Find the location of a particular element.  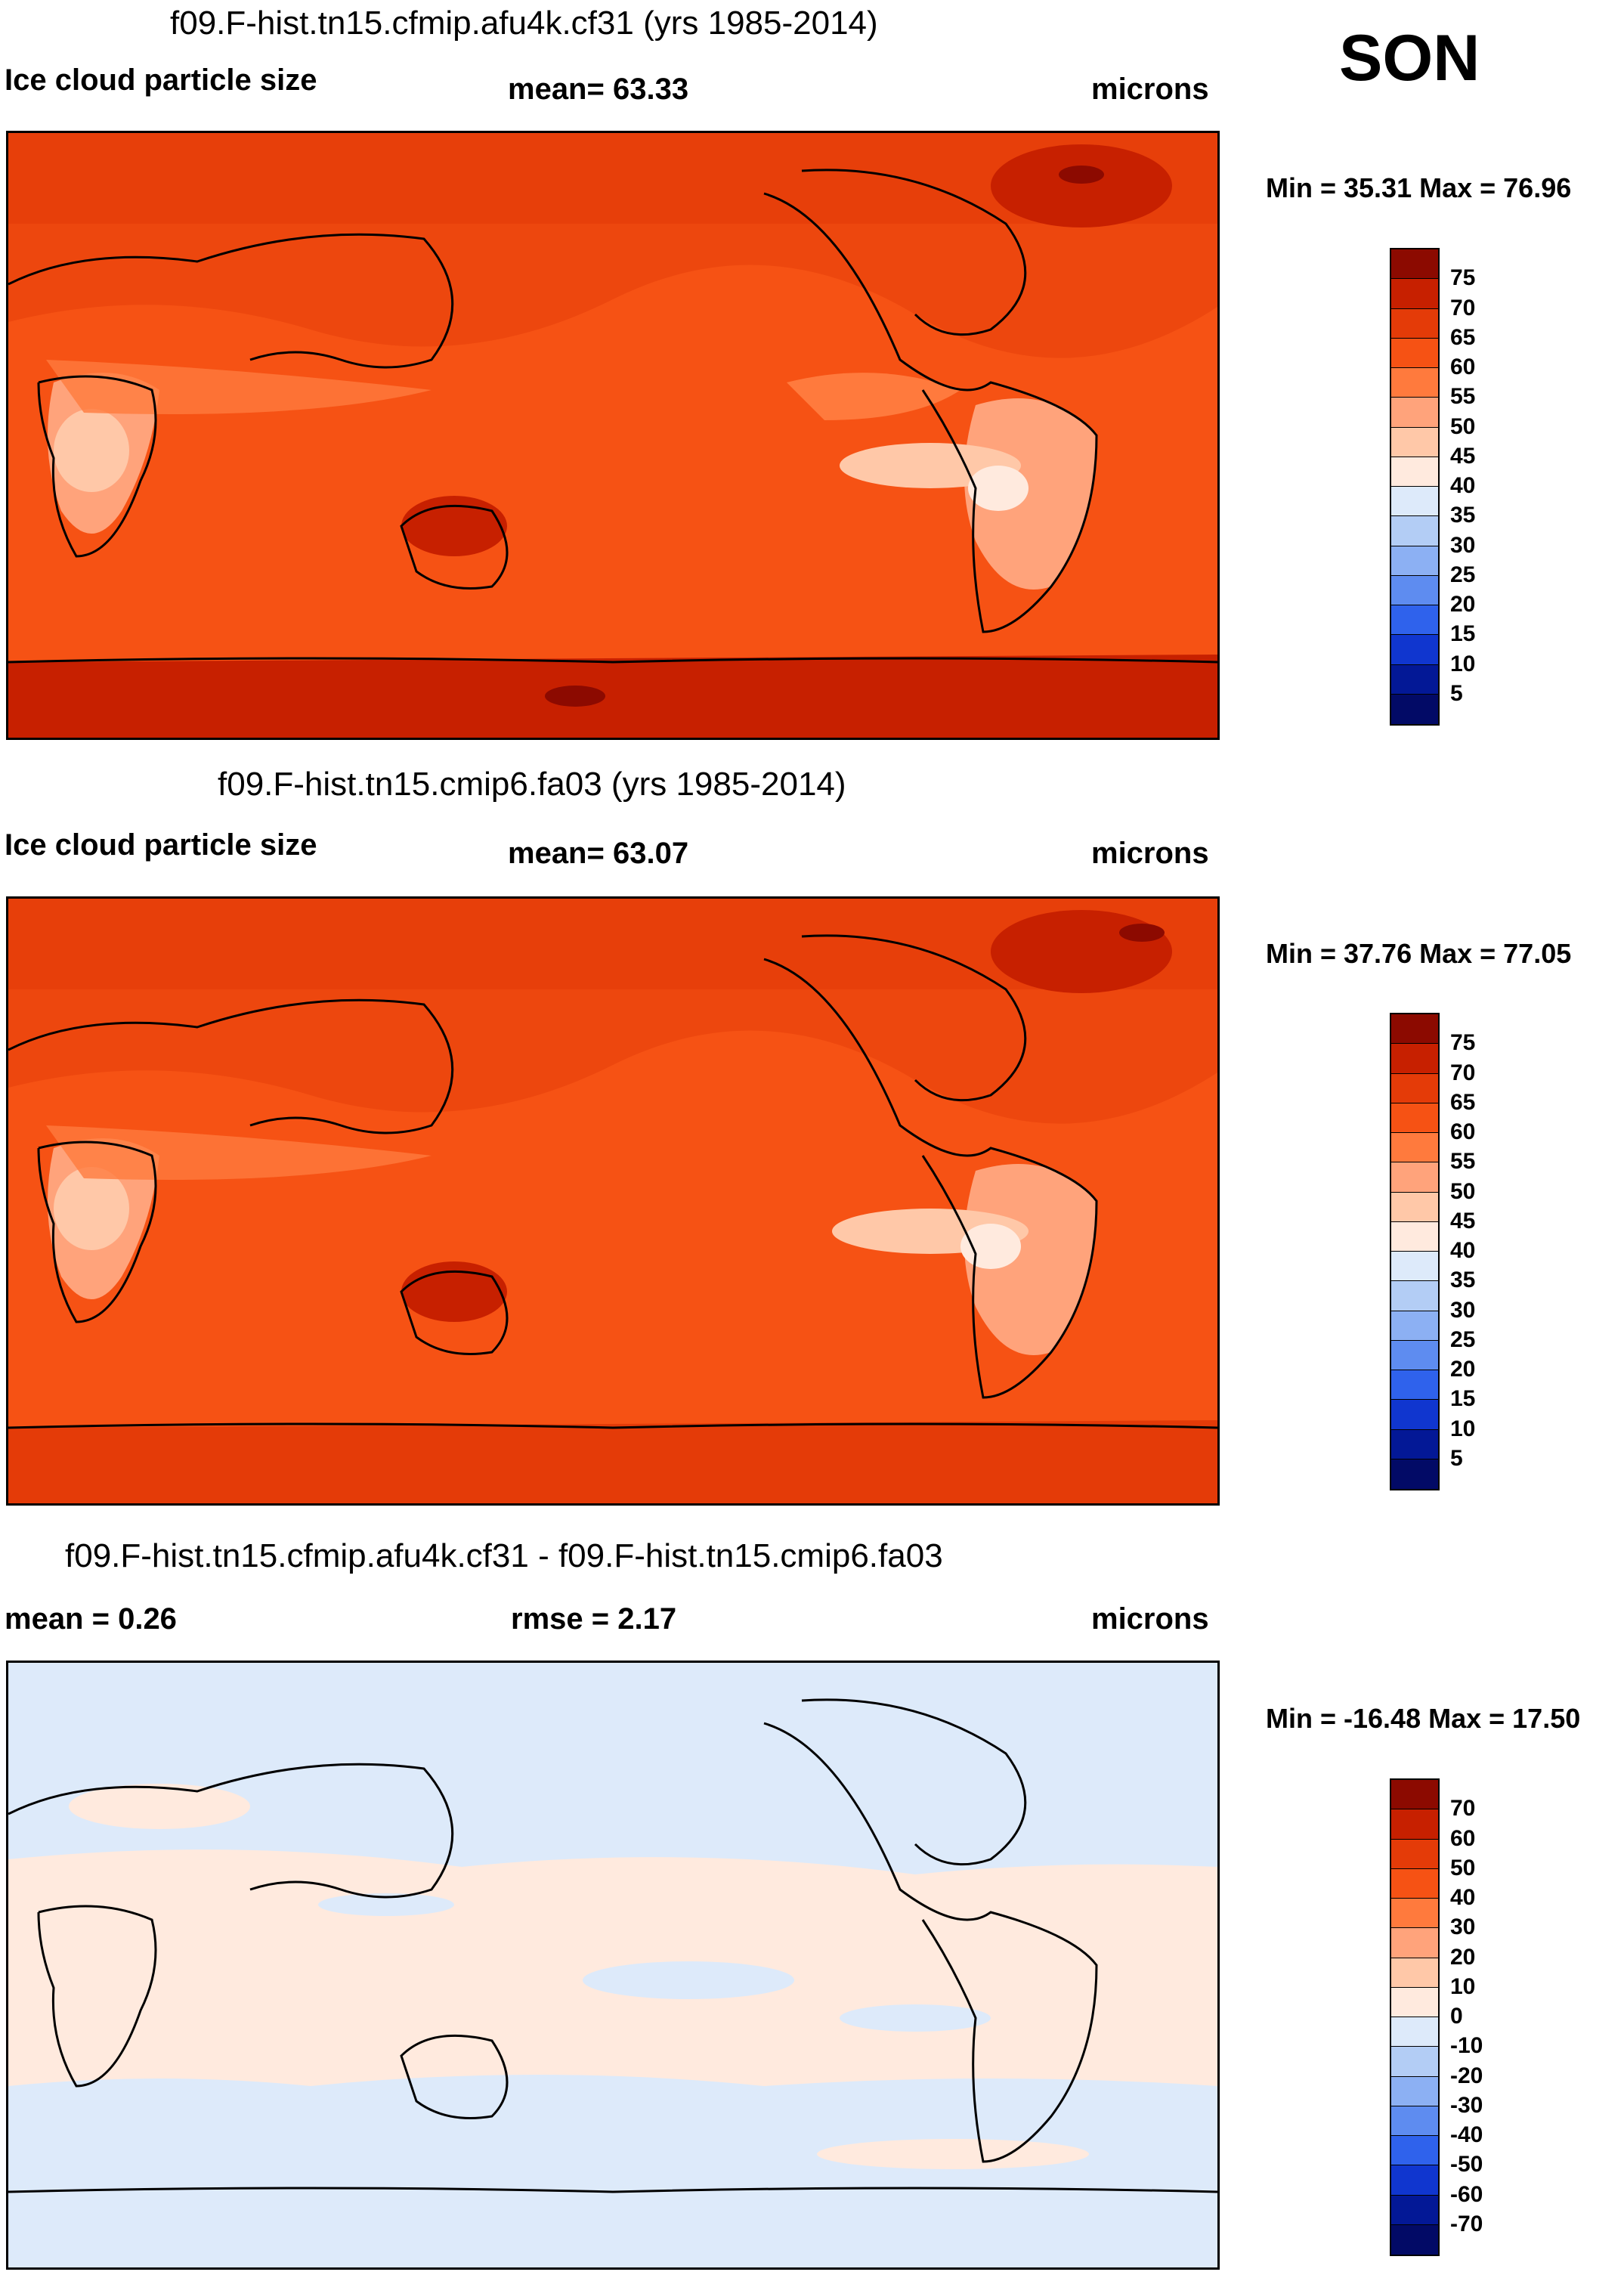

panel-3-minmax: Min = -16.48 Max = 17.50 is located at coordinates (1423, 1719).